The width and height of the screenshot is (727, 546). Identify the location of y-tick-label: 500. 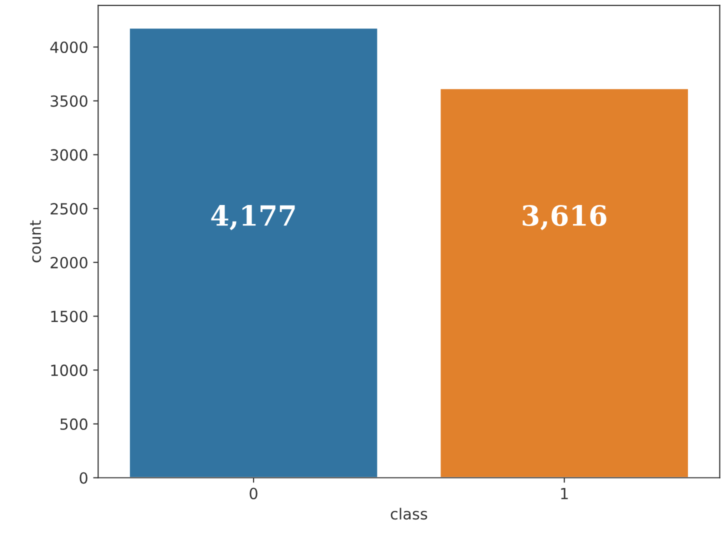
(74, 424).